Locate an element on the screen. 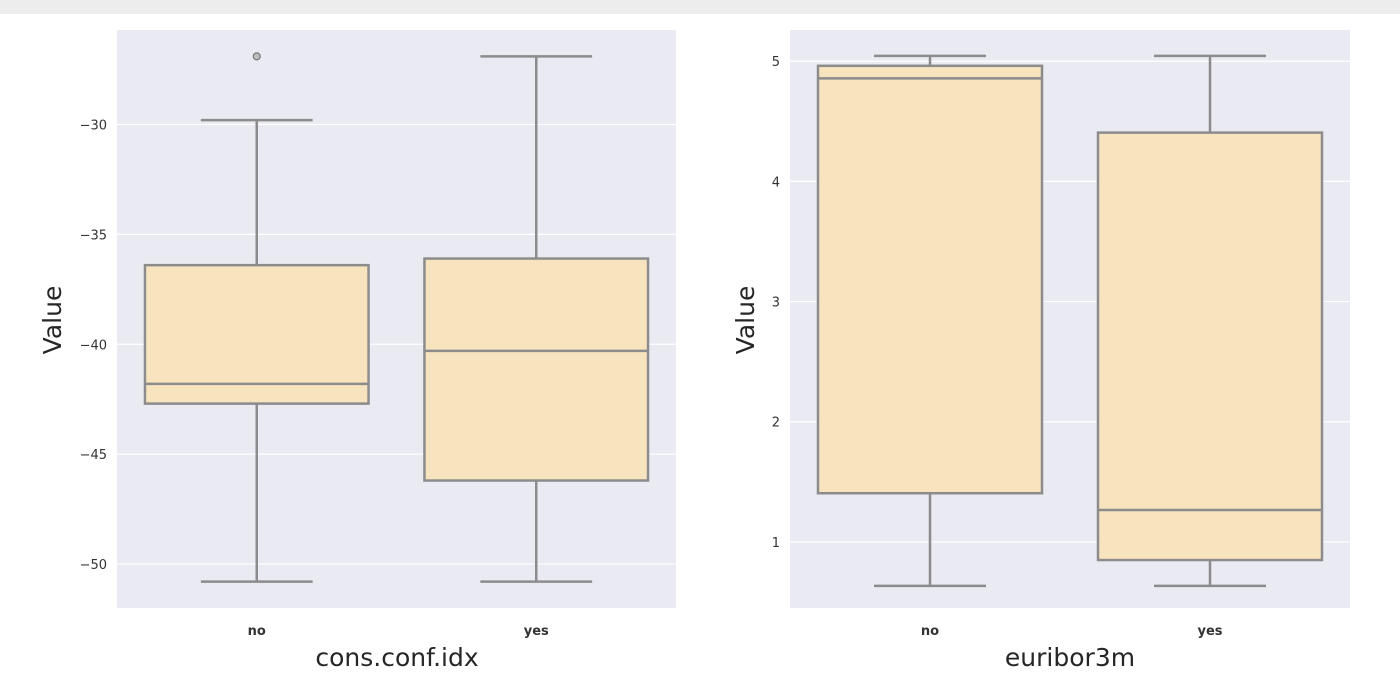 The image size is (1400, 690). y-tick-label: 1 is located at coordinates (776, 543).